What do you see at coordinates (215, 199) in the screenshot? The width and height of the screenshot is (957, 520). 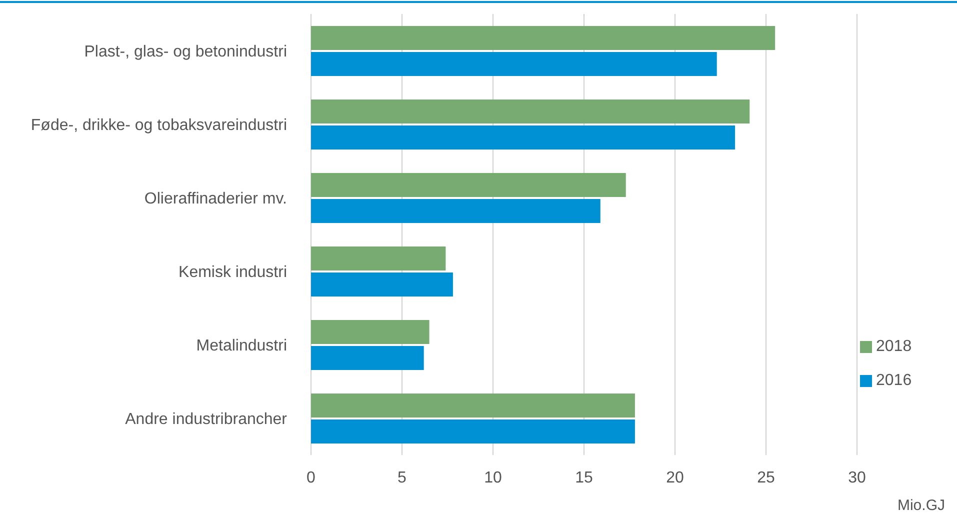 I see `y-tick-label: Olieraffinaderier mv.` at bounding box center [215, 199].